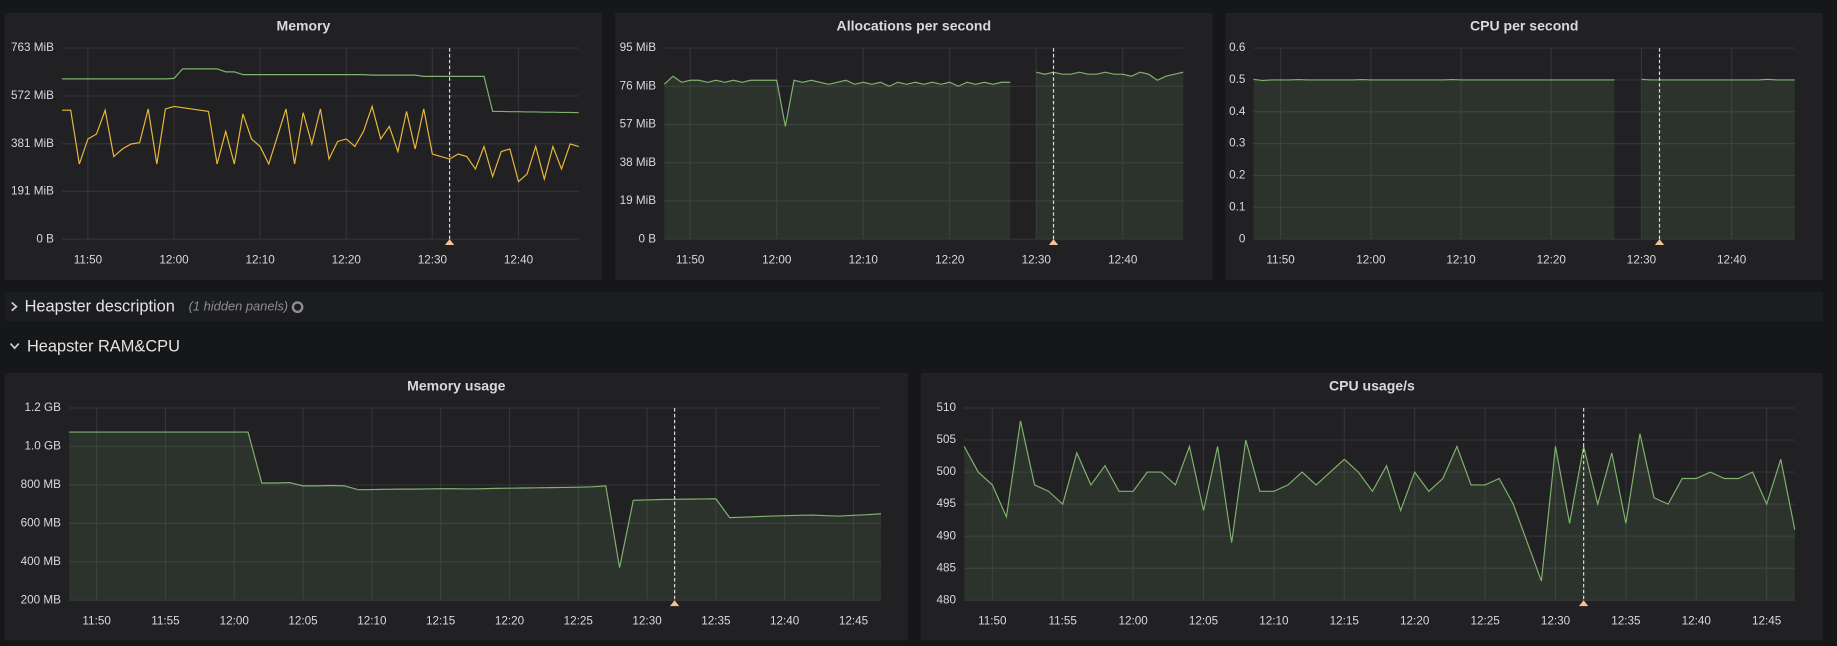  What do you see at coordinates (946, 471) in the screenshot?
I see `y-tick-label: 500` at bounding box center [946, 471].